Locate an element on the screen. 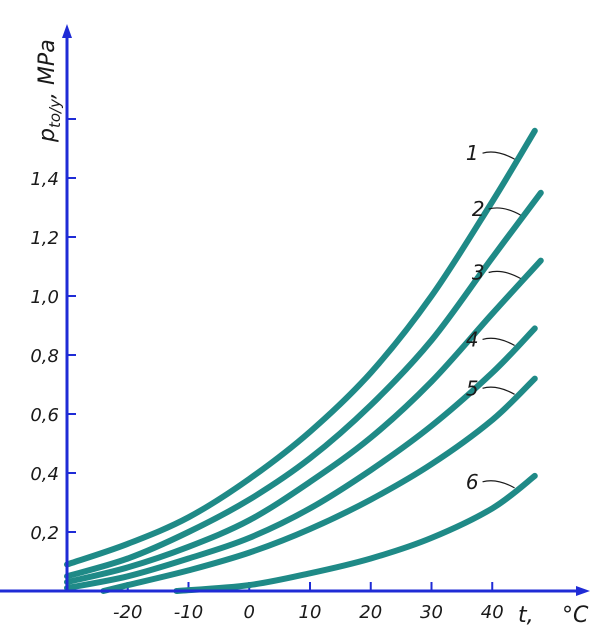  curve-label-1: 1 is located at coordinates (472, 153).